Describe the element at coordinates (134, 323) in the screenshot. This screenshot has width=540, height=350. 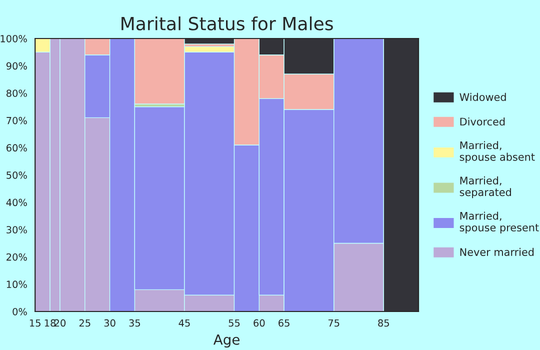
I see `x-tick-label: 35` at that location.